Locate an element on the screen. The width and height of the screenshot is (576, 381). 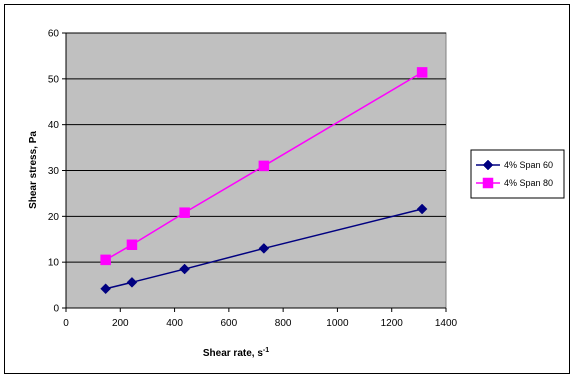
x-axis-title-text: Shear rate, s is located at coordinates (233, 353).